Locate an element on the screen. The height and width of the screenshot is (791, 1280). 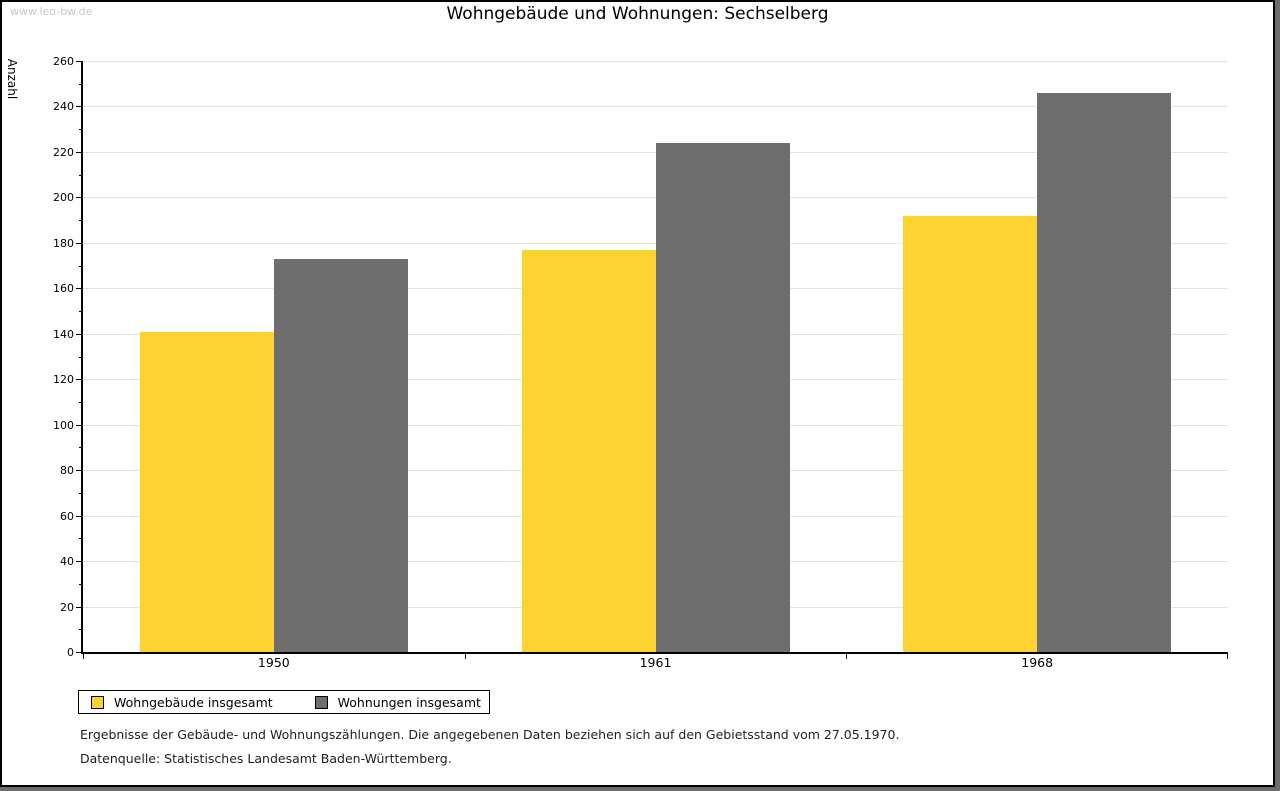
y-tick-label-240: 240 is located at coordinates (63, 107).